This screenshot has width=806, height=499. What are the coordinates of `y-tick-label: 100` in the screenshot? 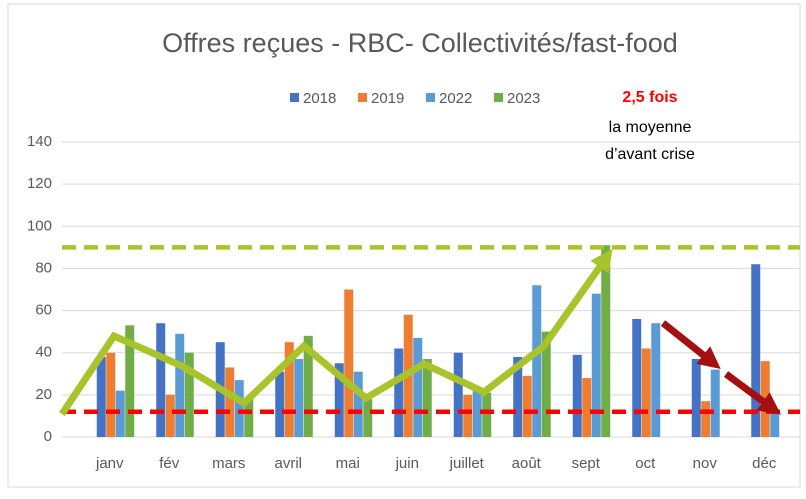 It's located at (39, 225).